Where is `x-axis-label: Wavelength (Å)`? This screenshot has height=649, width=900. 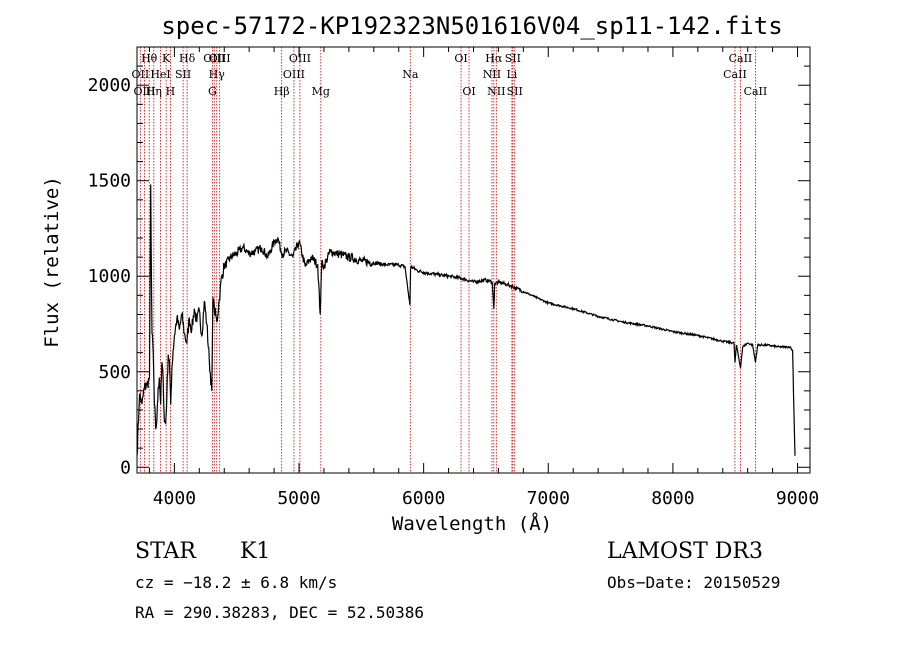 x-axis-label: Wavelength (Å) is located at coordinates (472, 523).